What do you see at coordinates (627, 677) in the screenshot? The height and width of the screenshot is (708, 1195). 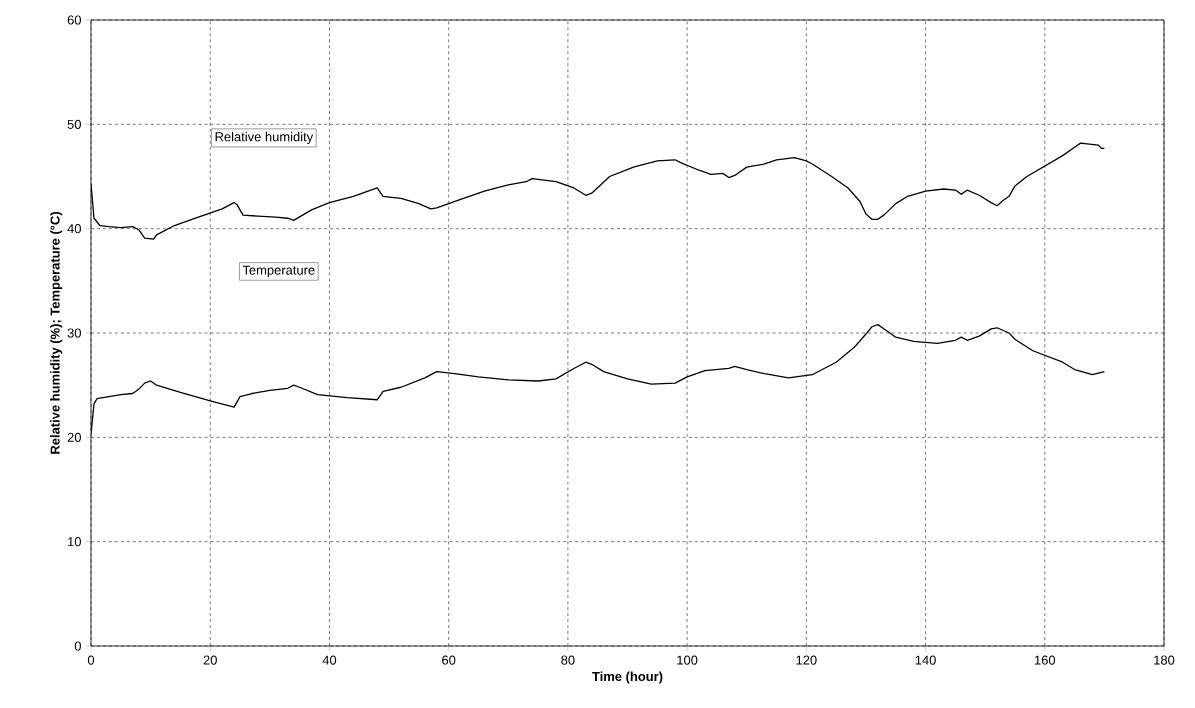 I see `x-axis-title: Time (hour)` at bounding box center [627, 677].